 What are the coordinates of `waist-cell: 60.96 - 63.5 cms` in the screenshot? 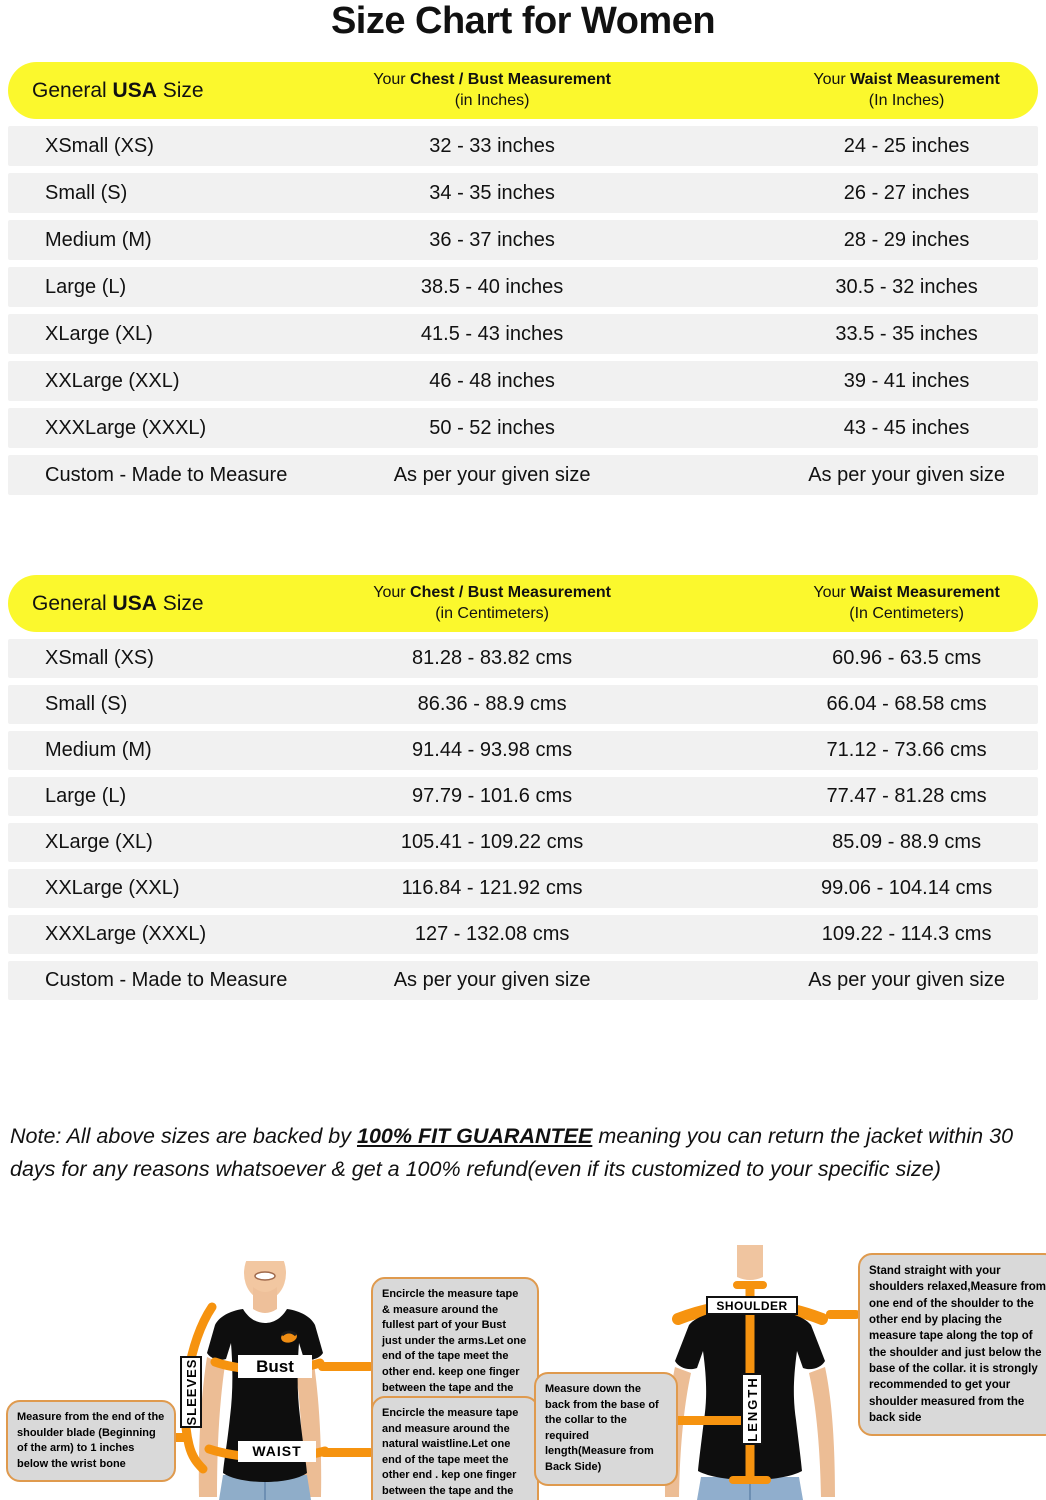 It's located at (907, 658).